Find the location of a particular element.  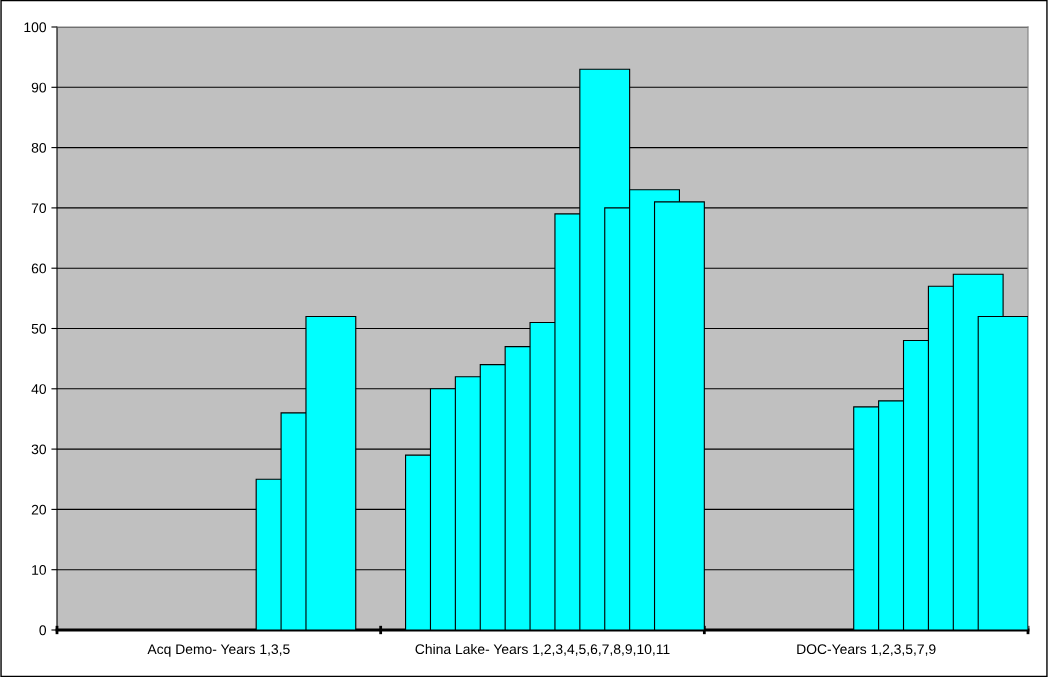

y-tick-label: 90 is located at coordinates (39, 87).